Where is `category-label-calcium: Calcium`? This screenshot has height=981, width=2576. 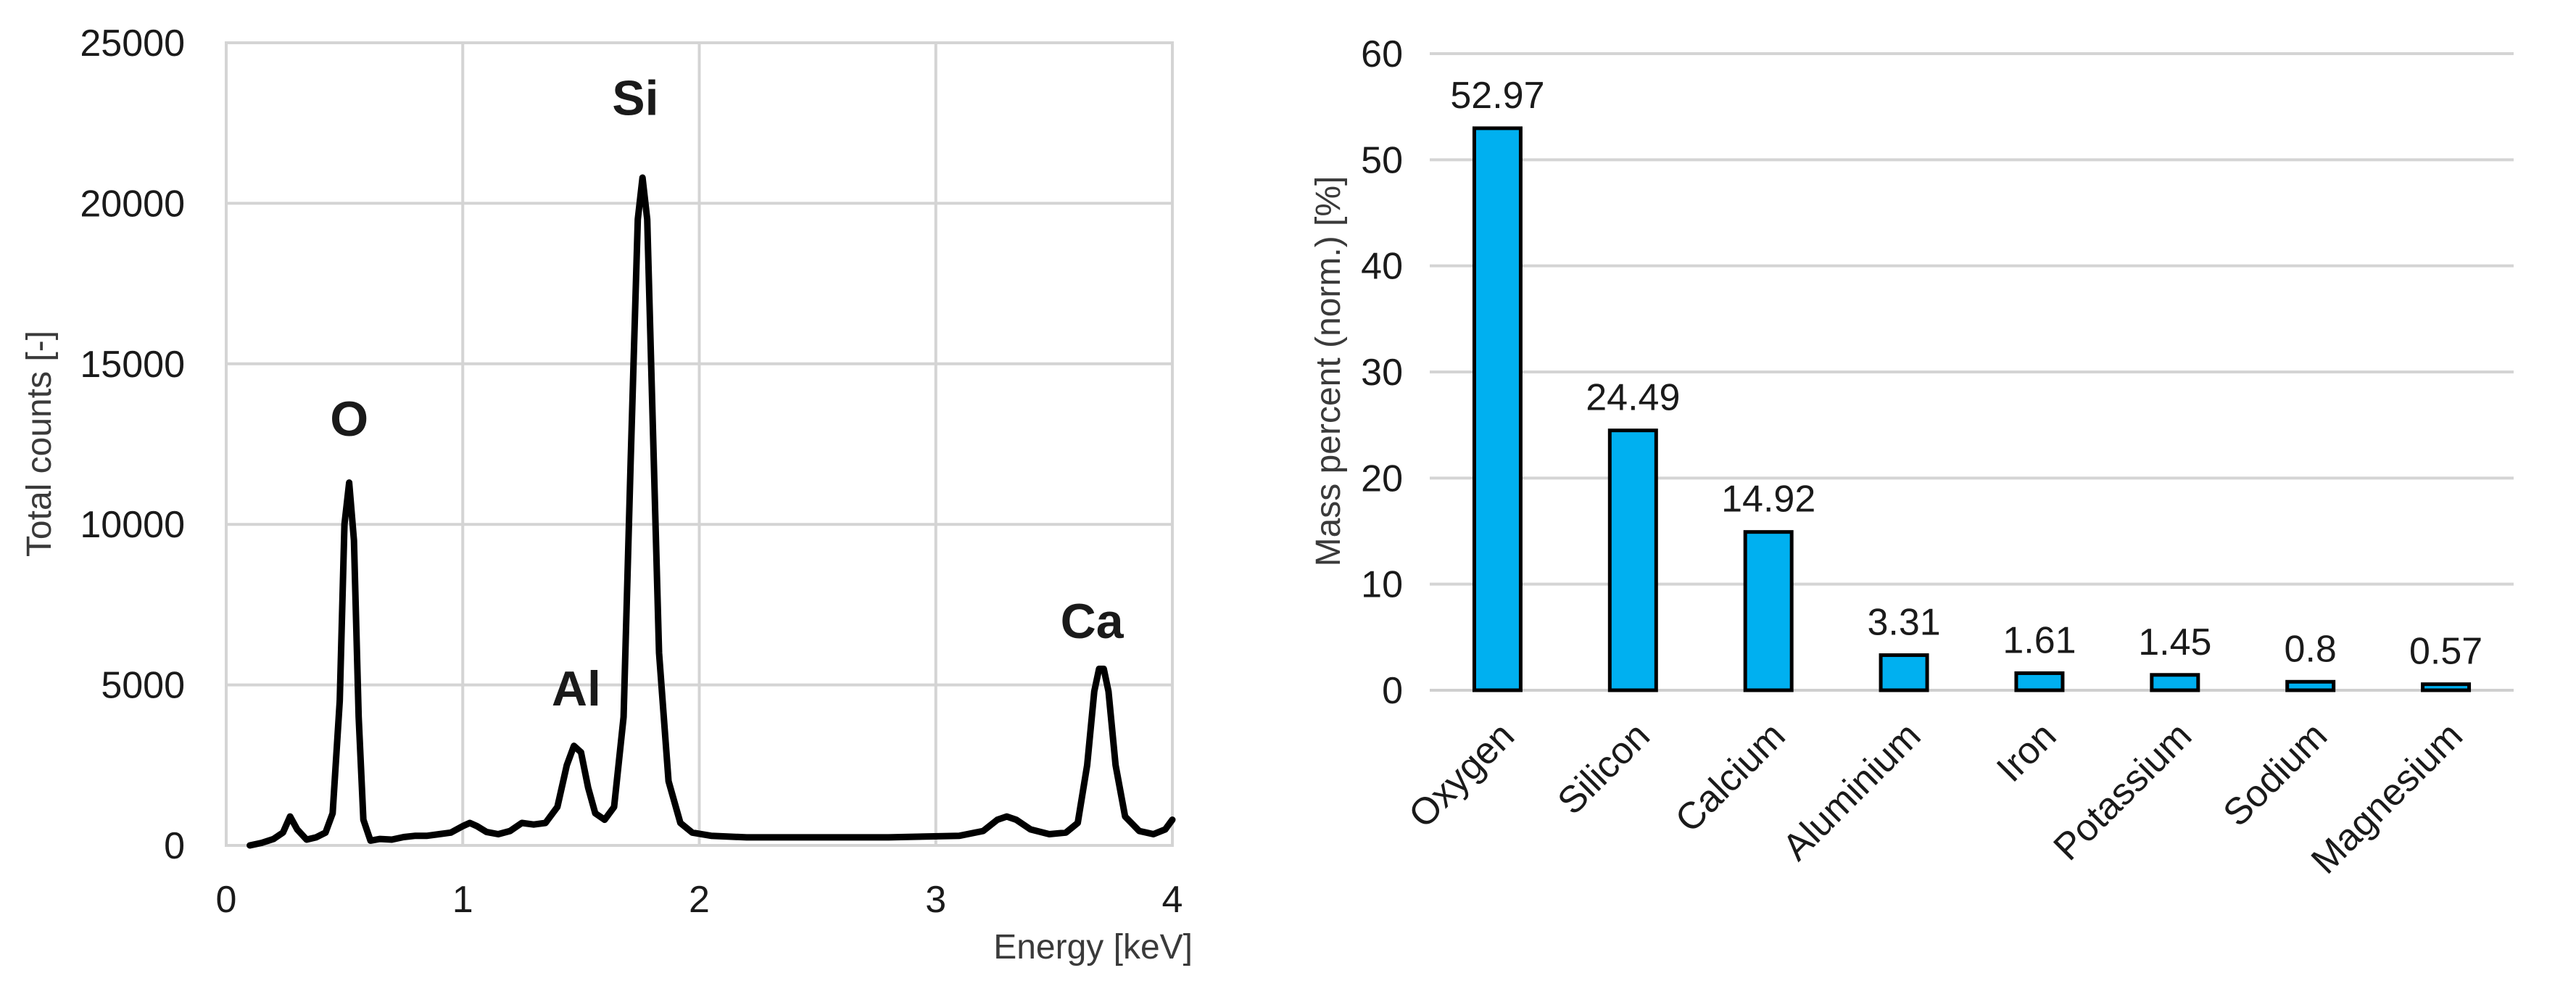 category-label-calcium: Calcium is located at coordinates (1731, 777).